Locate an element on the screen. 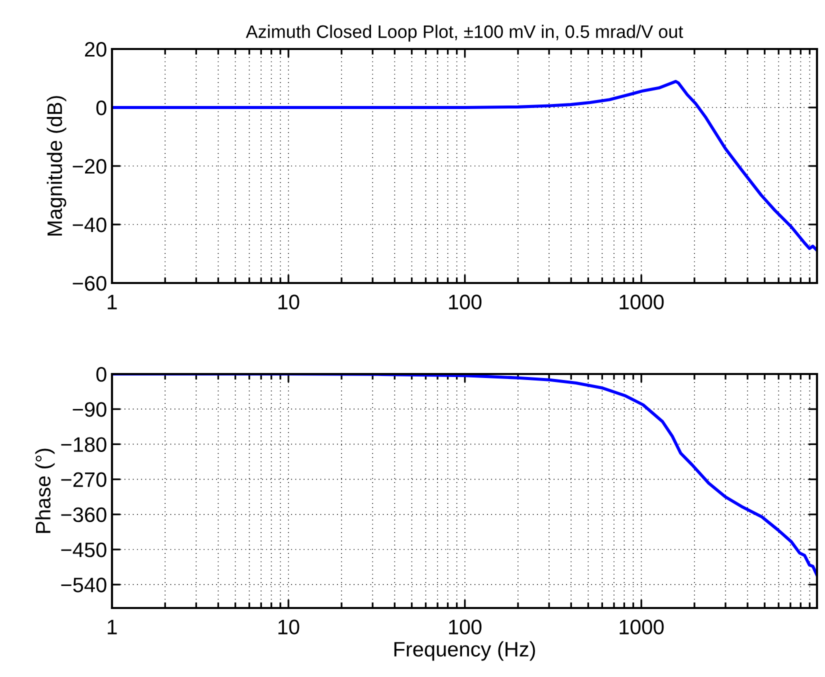  y-tick-label: −360 is located at coordinates (83, 514).